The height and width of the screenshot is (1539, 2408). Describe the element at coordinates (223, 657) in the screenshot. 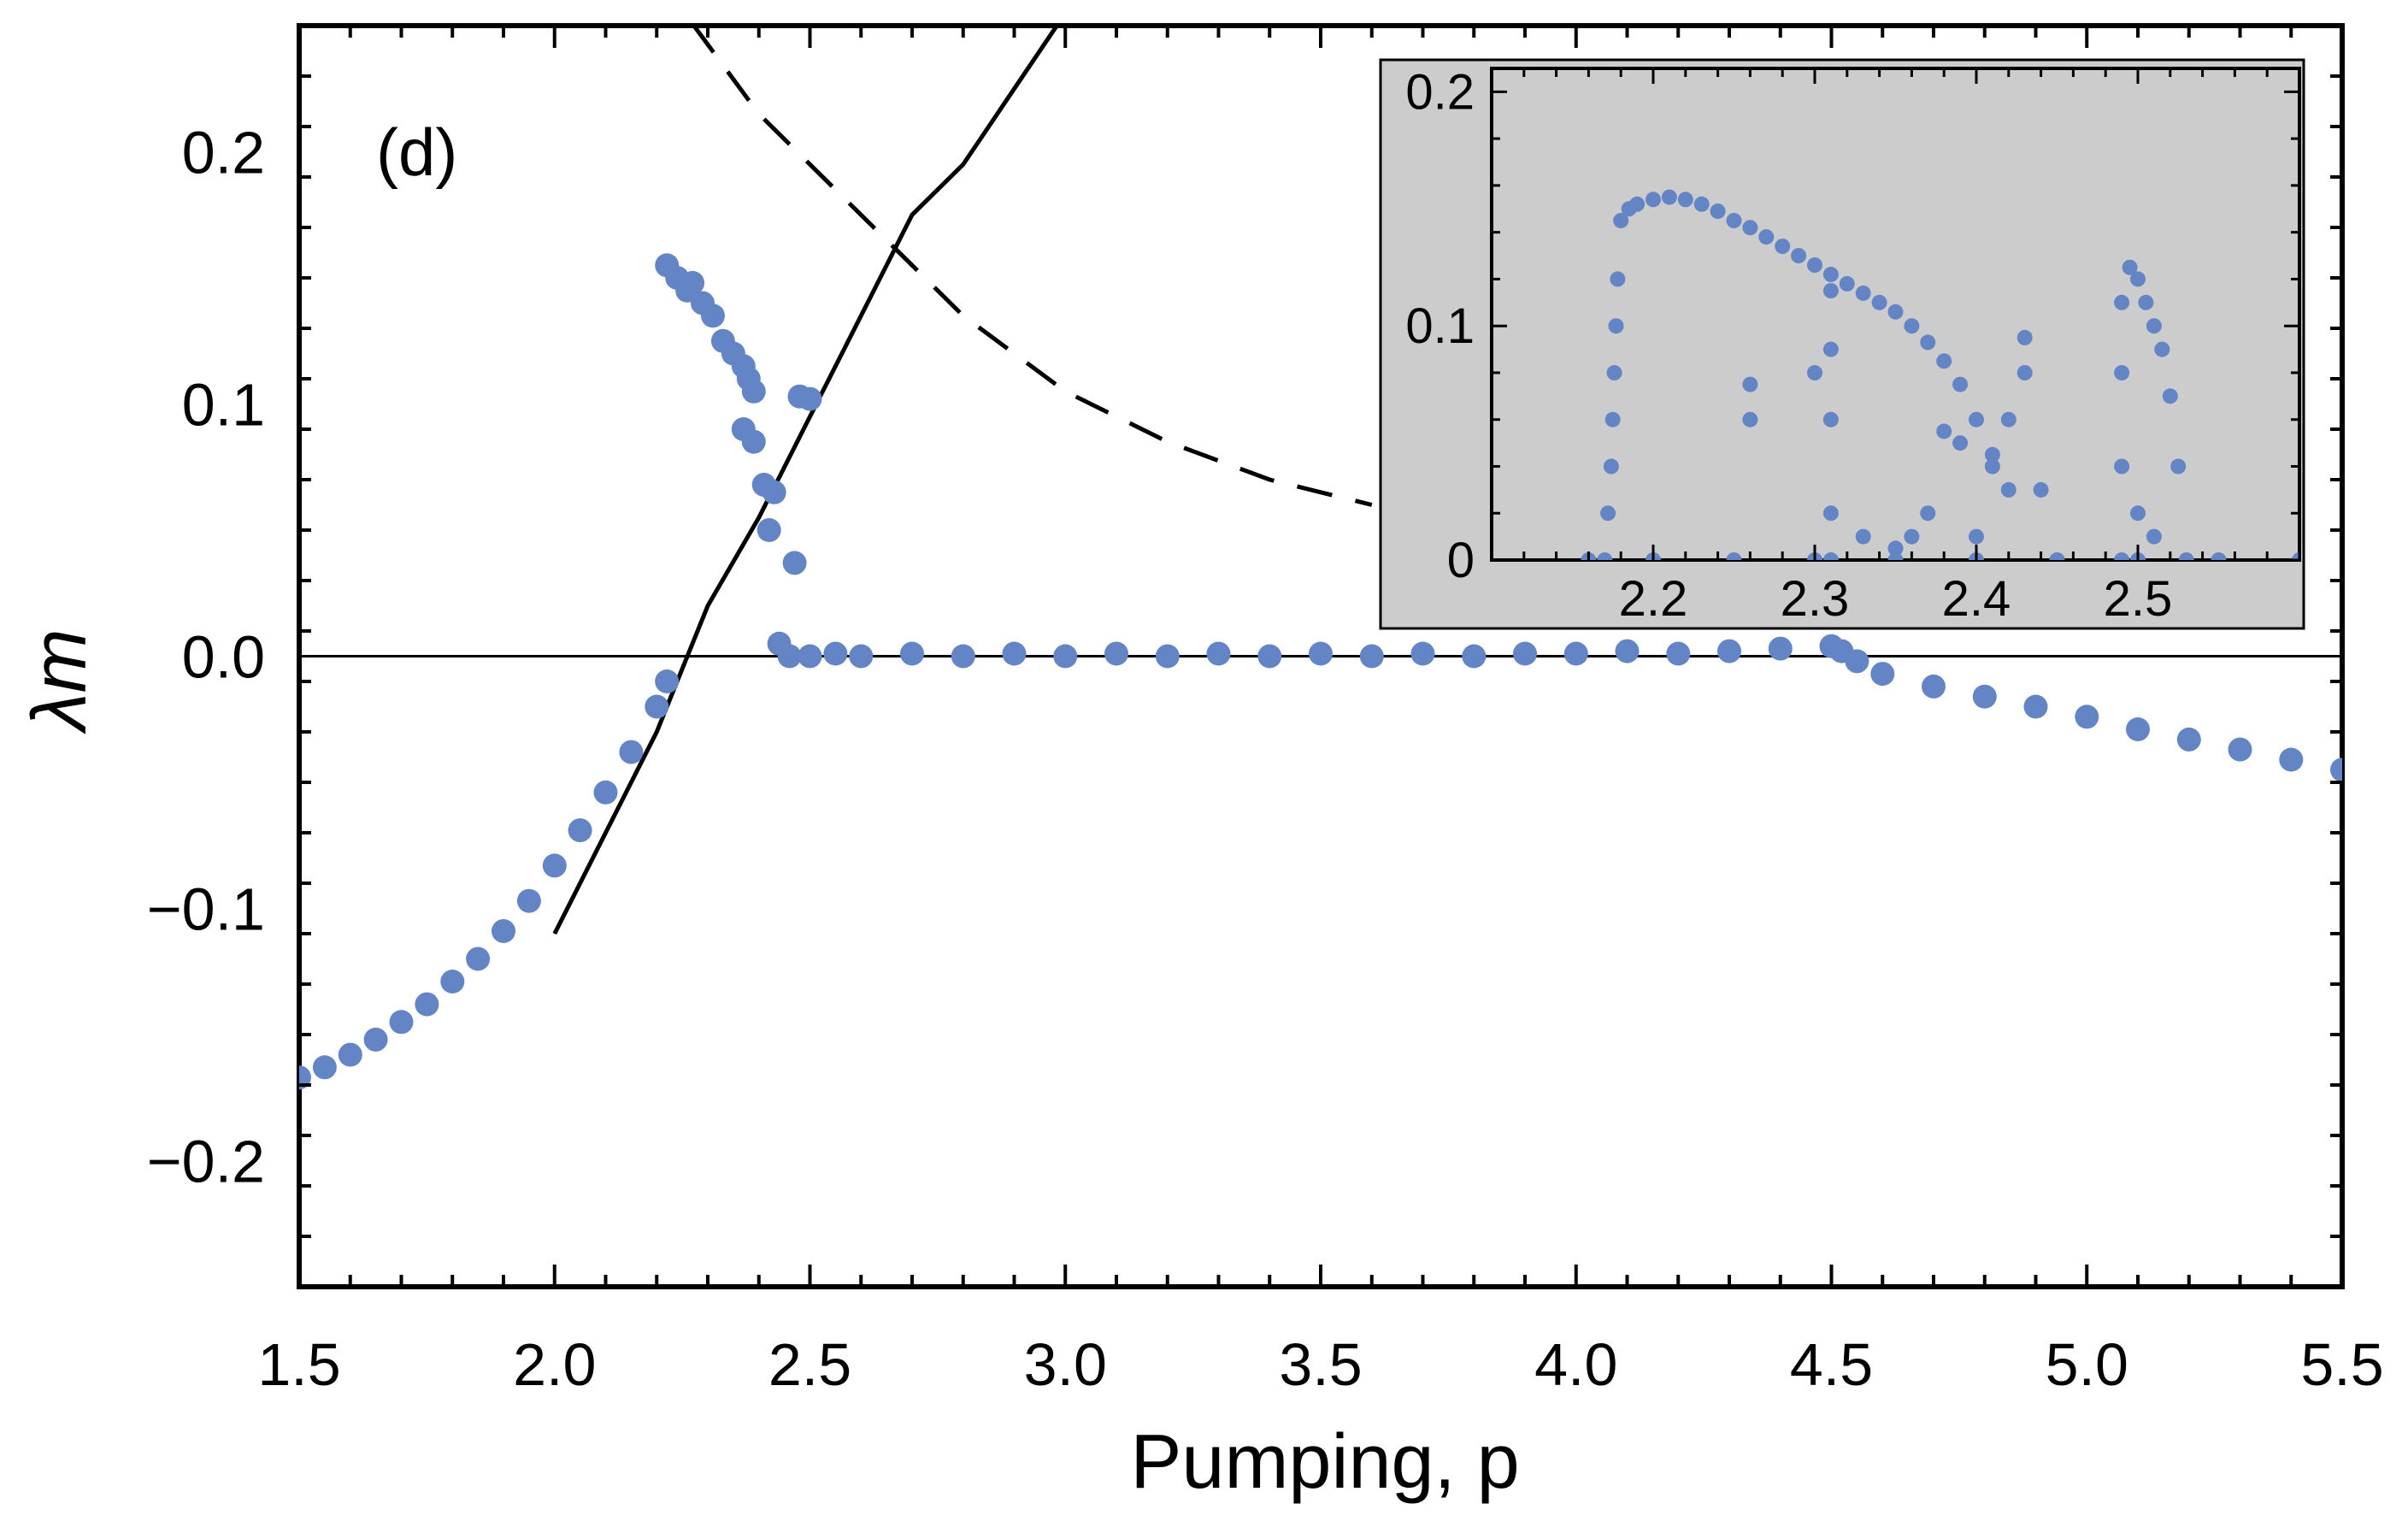

I see `y-tick-label: 0.0` at that location.